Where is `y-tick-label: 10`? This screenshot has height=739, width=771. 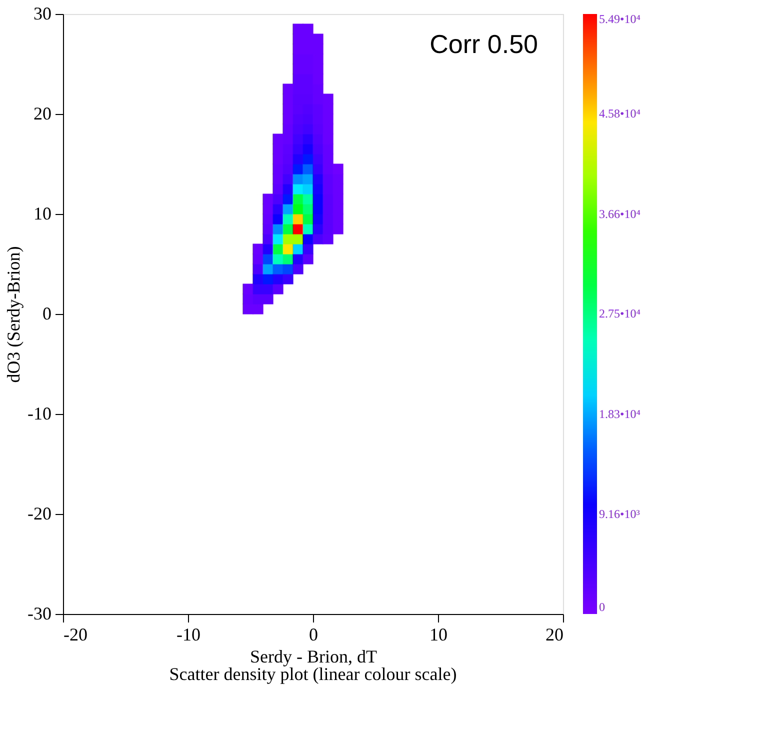
y-tick-label: 10 is located at coordinates (43, 214).